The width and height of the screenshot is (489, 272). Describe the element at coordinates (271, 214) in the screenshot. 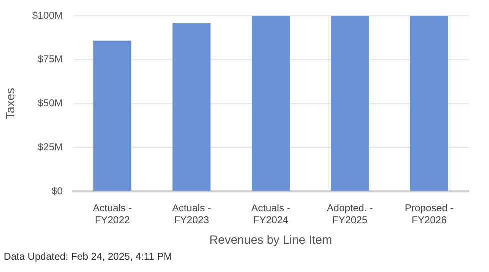

I see `x-tick-label: Actuals - FY2024` at that location.